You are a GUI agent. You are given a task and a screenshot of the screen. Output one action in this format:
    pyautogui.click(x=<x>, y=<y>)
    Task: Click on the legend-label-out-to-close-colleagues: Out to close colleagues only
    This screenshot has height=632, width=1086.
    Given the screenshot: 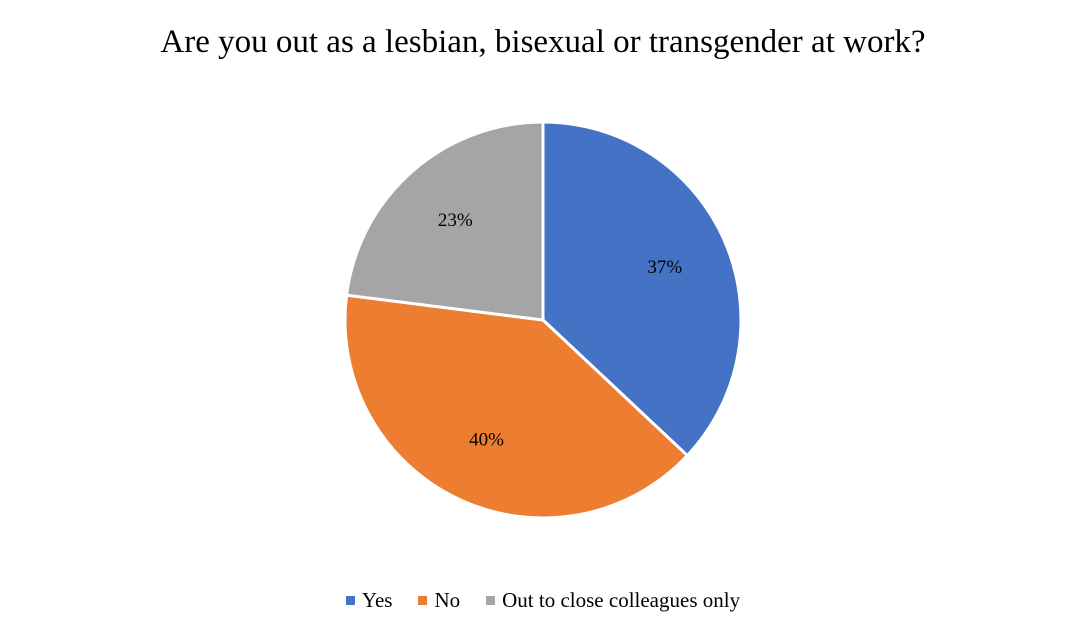 What is the action you would take?
    pyautogui.click(x=621, y=600)
    